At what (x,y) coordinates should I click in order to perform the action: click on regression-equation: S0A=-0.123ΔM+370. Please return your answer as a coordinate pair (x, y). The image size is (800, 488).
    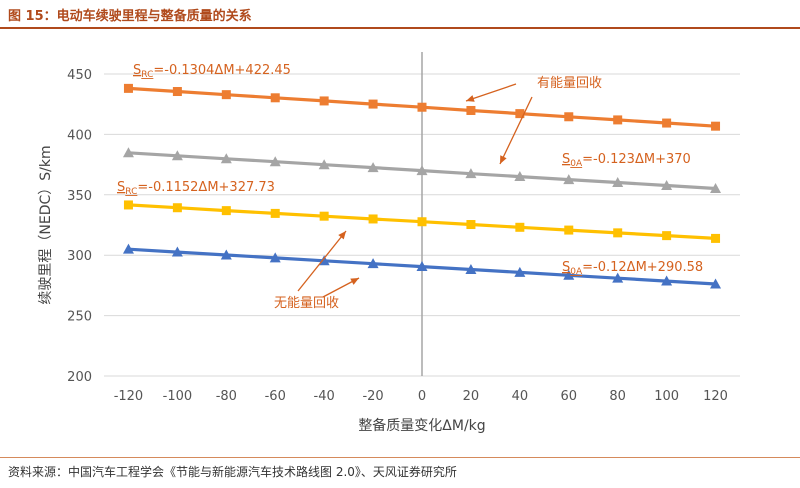
    Looking at the image, I should click on (626, 160).